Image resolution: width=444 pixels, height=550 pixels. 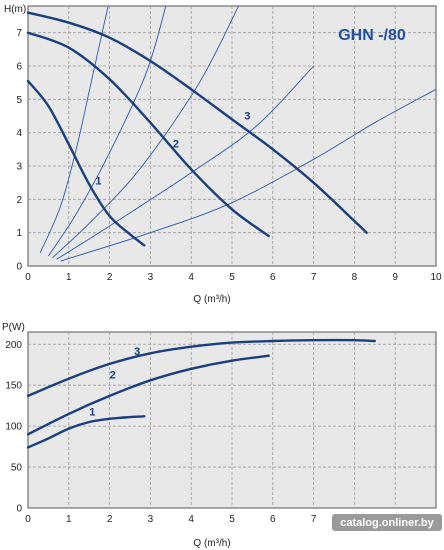 What do you see at coordinates (15, 9) in the screenshot?
I see `head-y-axis-label: H(m)` at bounding box center [15, 9].